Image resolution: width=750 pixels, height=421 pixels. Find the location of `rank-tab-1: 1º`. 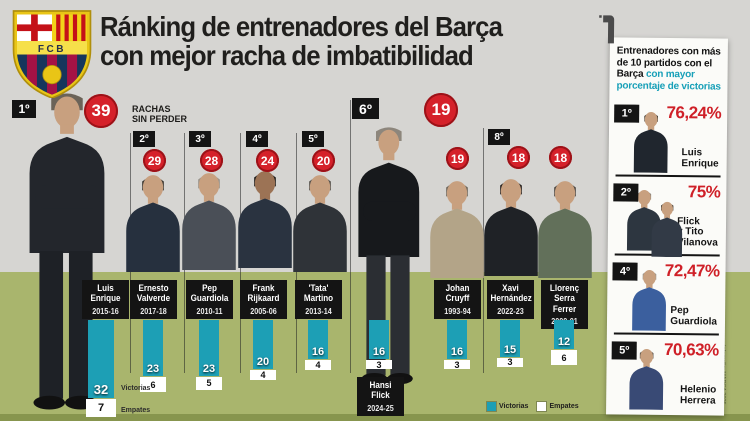

rank-tab-1: 1º is located at coordinates (24, 109).